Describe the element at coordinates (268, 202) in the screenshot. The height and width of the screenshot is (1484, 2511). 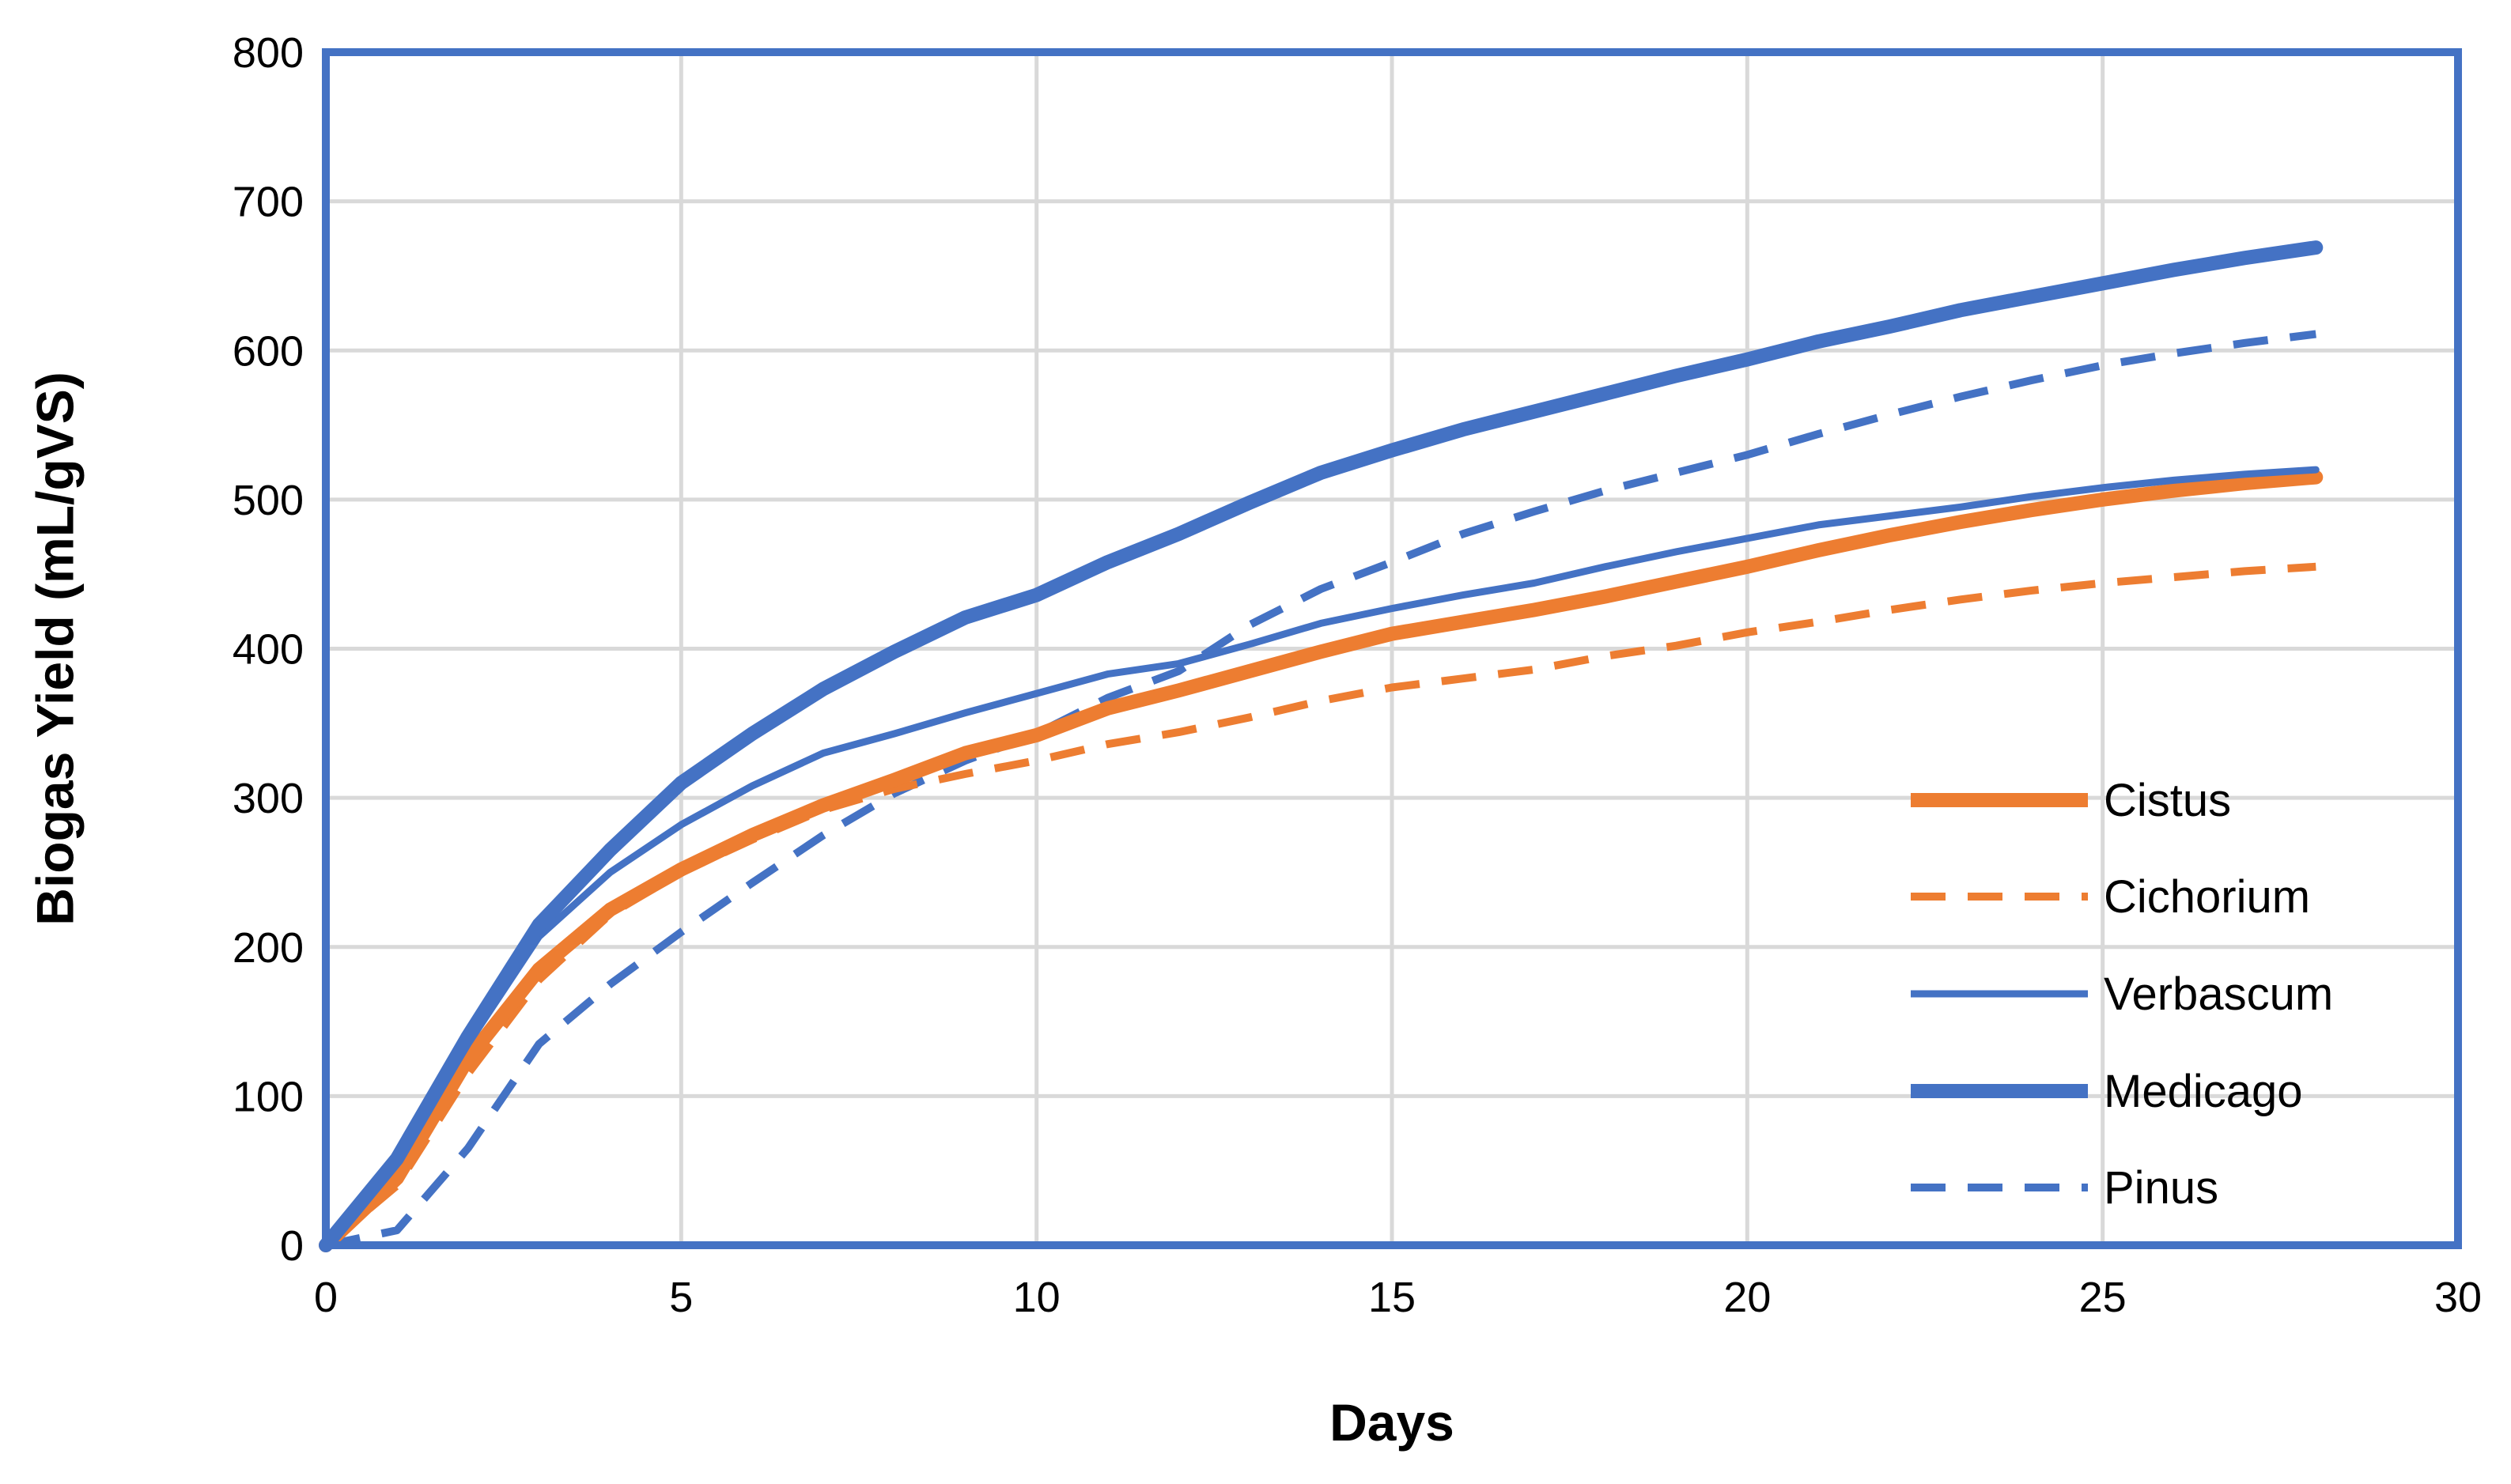
I see `y-tick-label: 700` at that location.